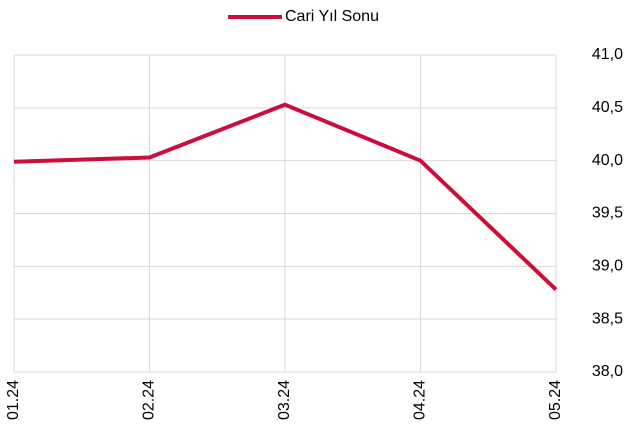  Describe the element at coordinates (149, 400) in the screenshot. I see `x-tick-label: 02.24` at that location.